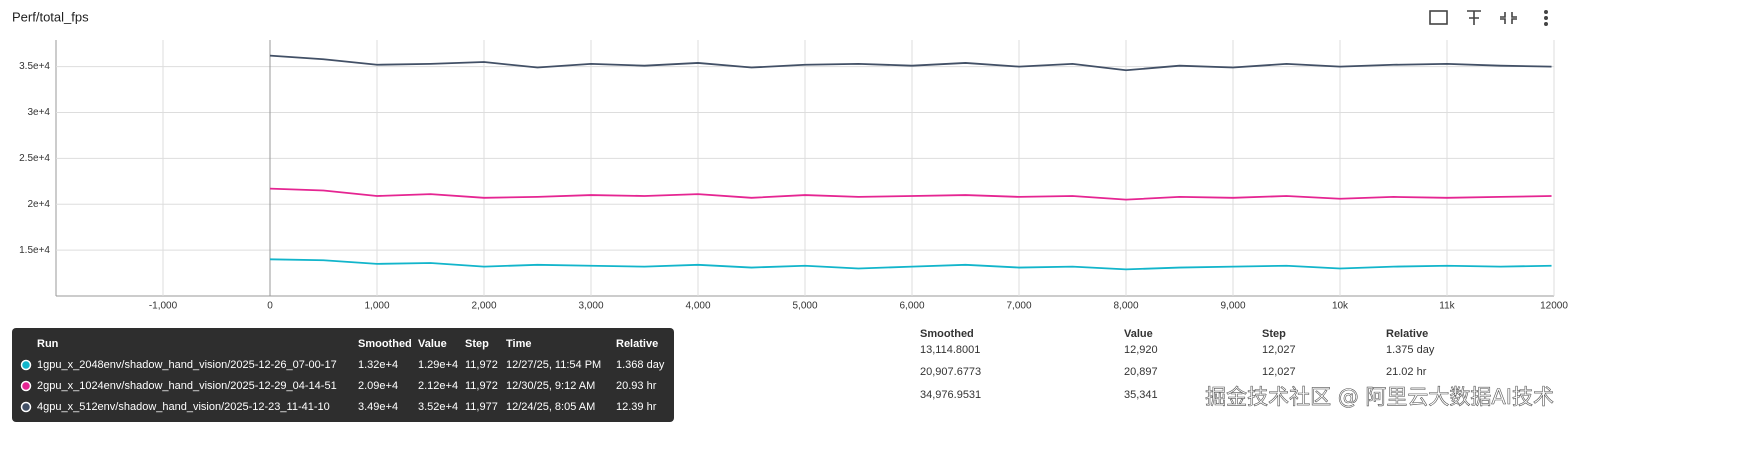 The image size is (1738, 471). Describe the element at coordinates (1447, 306) in the screenshot. I see `x-tick-label: 11k` at that location.